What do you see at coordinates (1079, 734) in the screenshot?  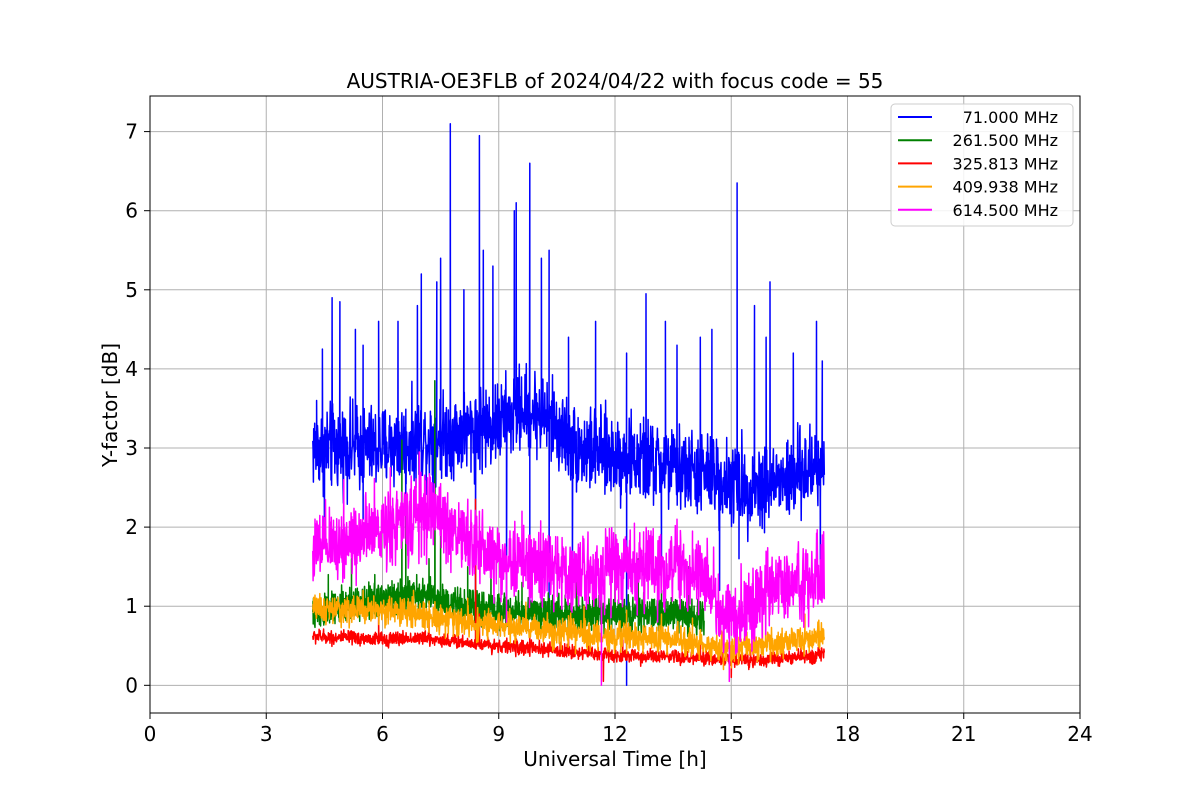 I see `x-tick-label: 24` at bounding box center [1079, 734].